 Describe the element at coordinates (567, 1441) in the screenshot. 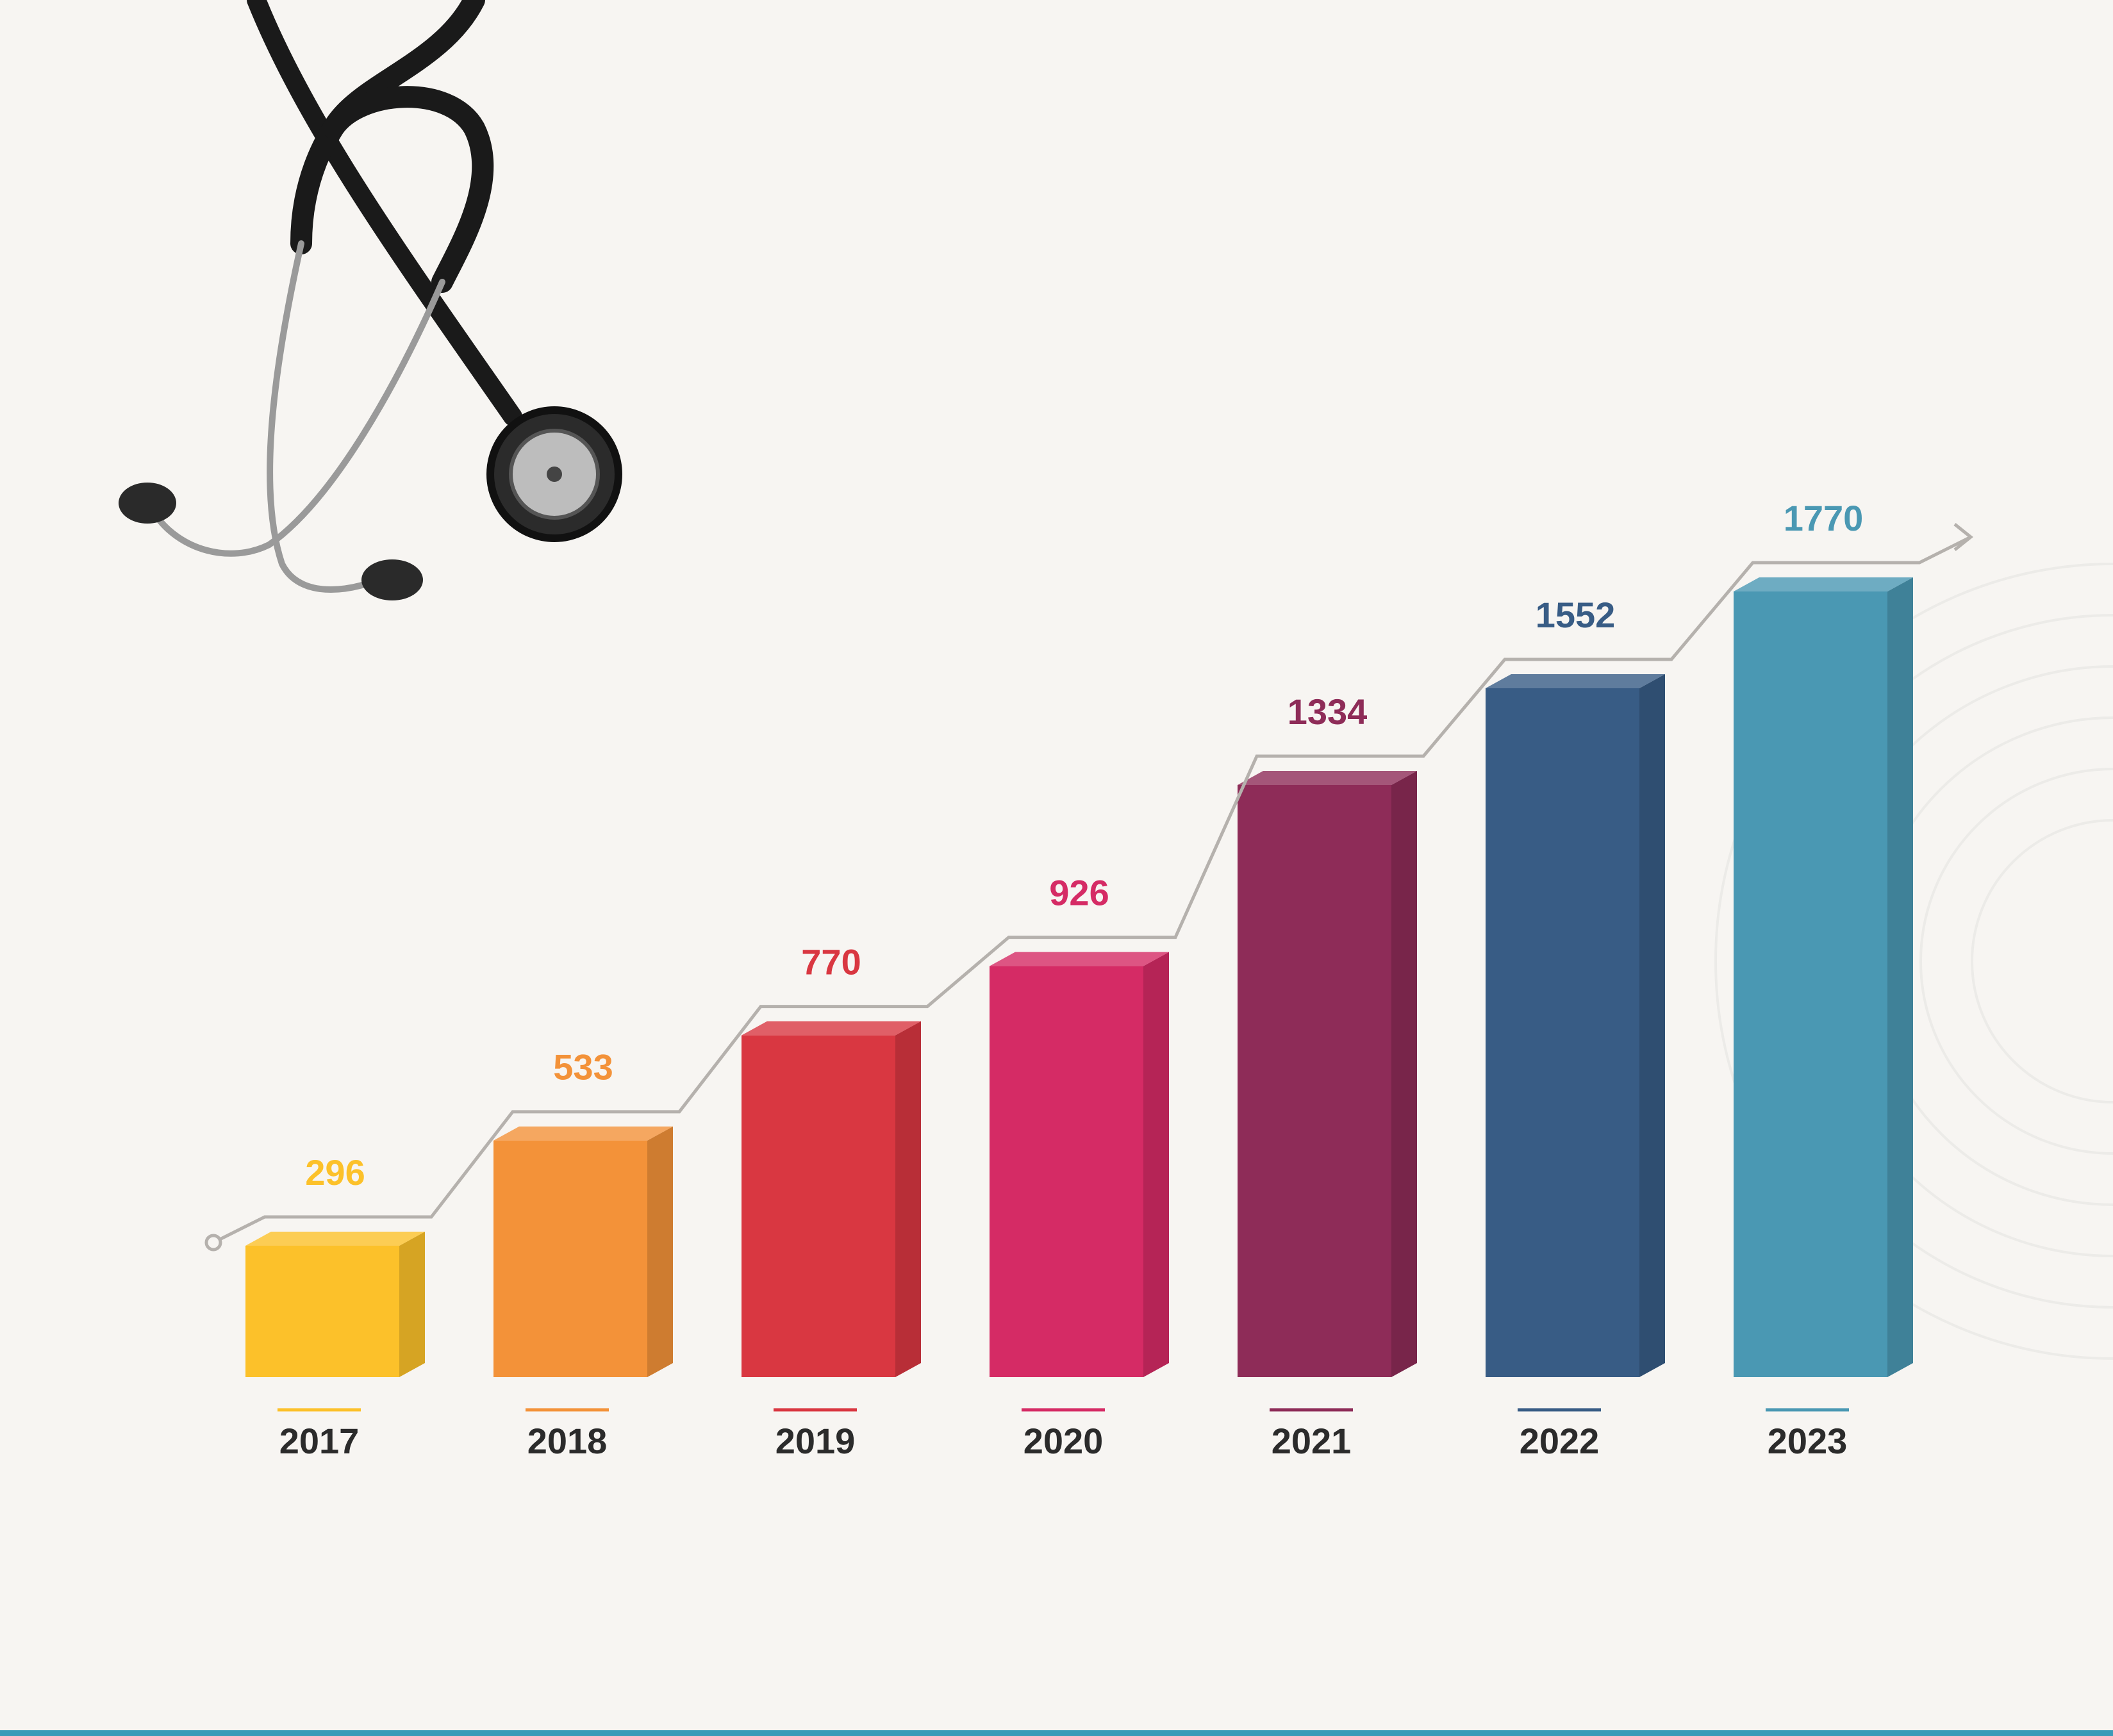

I see `x-tick-label: 2018` at that location.